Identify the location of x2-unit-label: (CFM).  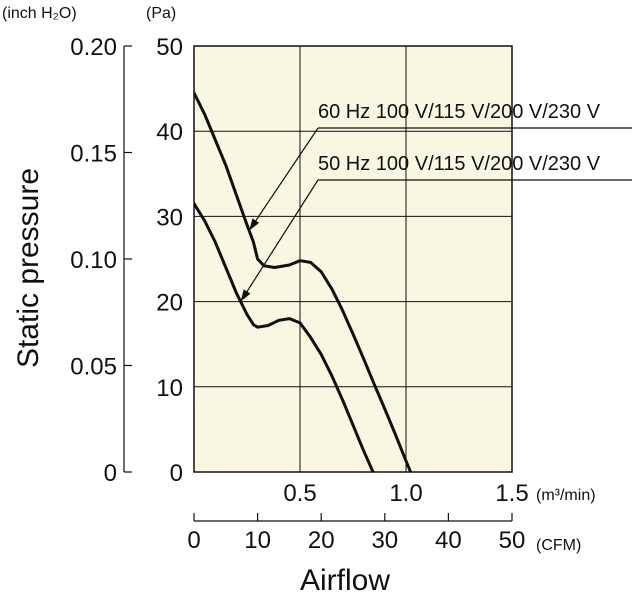
(558, 545).